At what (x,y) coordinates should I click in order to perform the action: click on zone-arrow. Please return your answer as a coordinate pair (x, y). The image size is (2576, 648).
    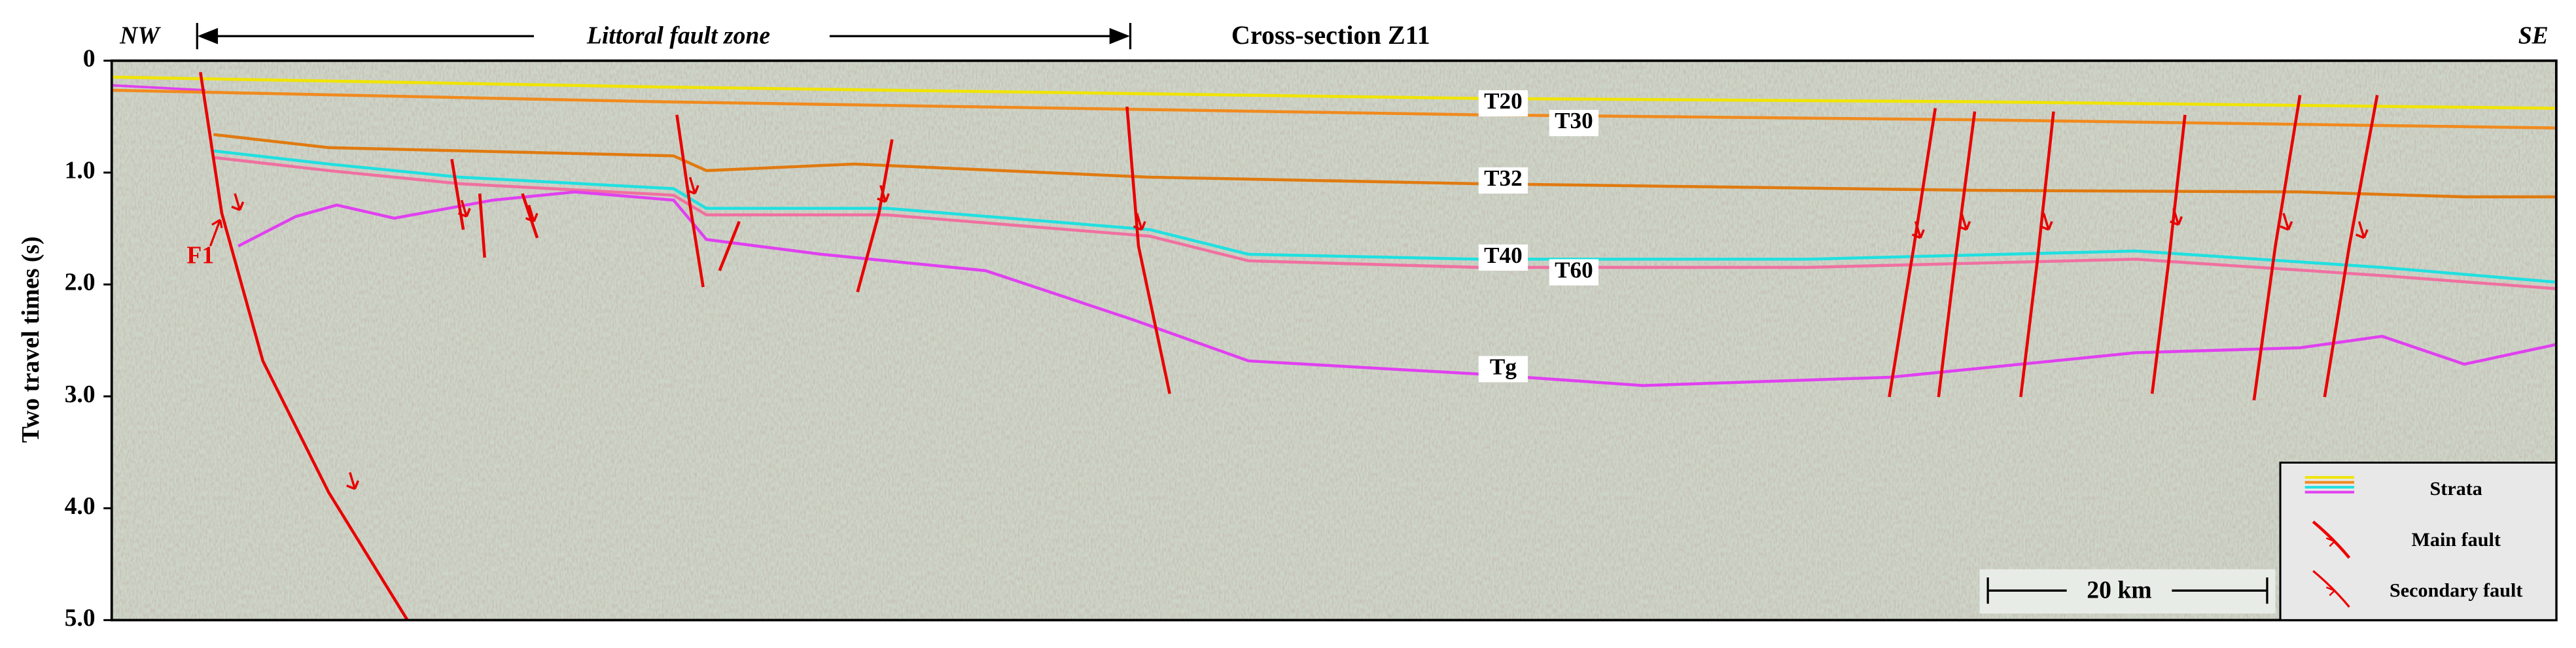
    Looking at the image, I should click on (664, 36).